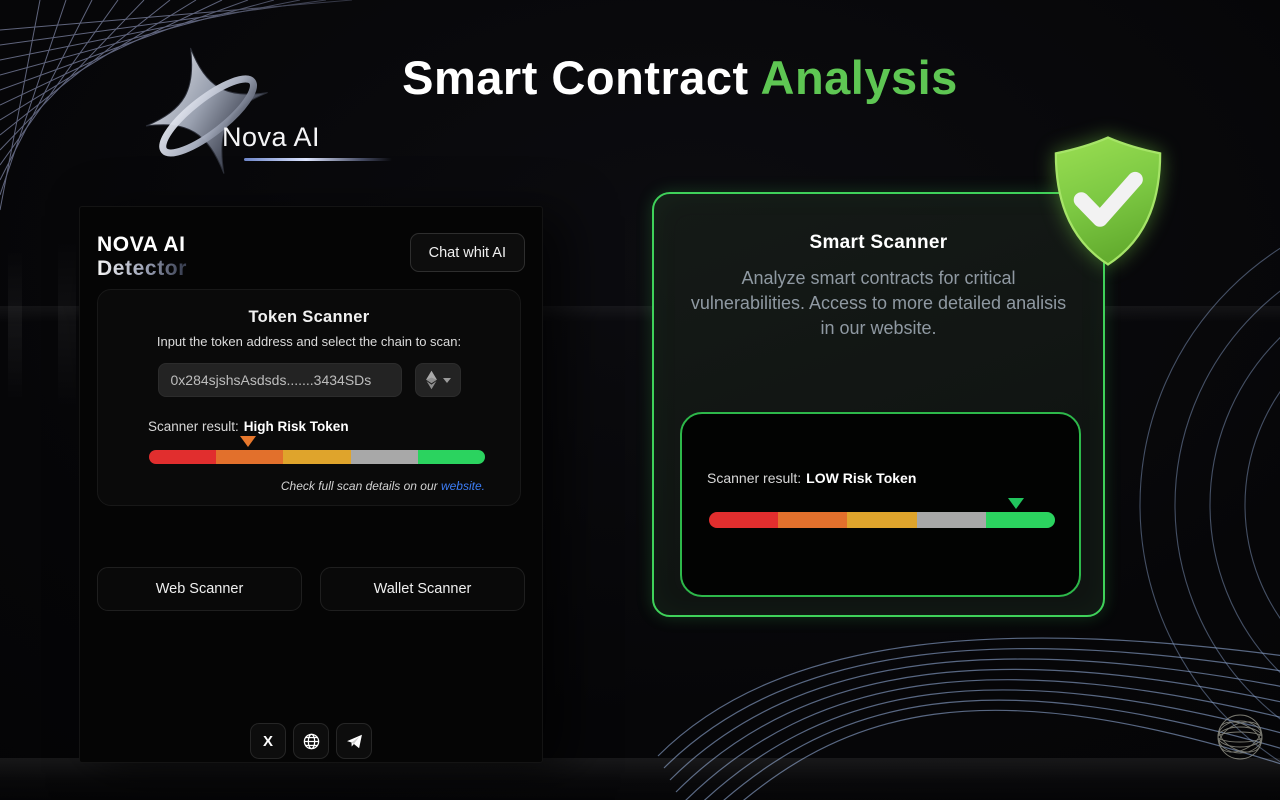 This screenshot has height=800, width=1280. Describe the element at coordinates (296, 426) in the screenshot. I see `scanner-result-value: High Risk Token` at that location.